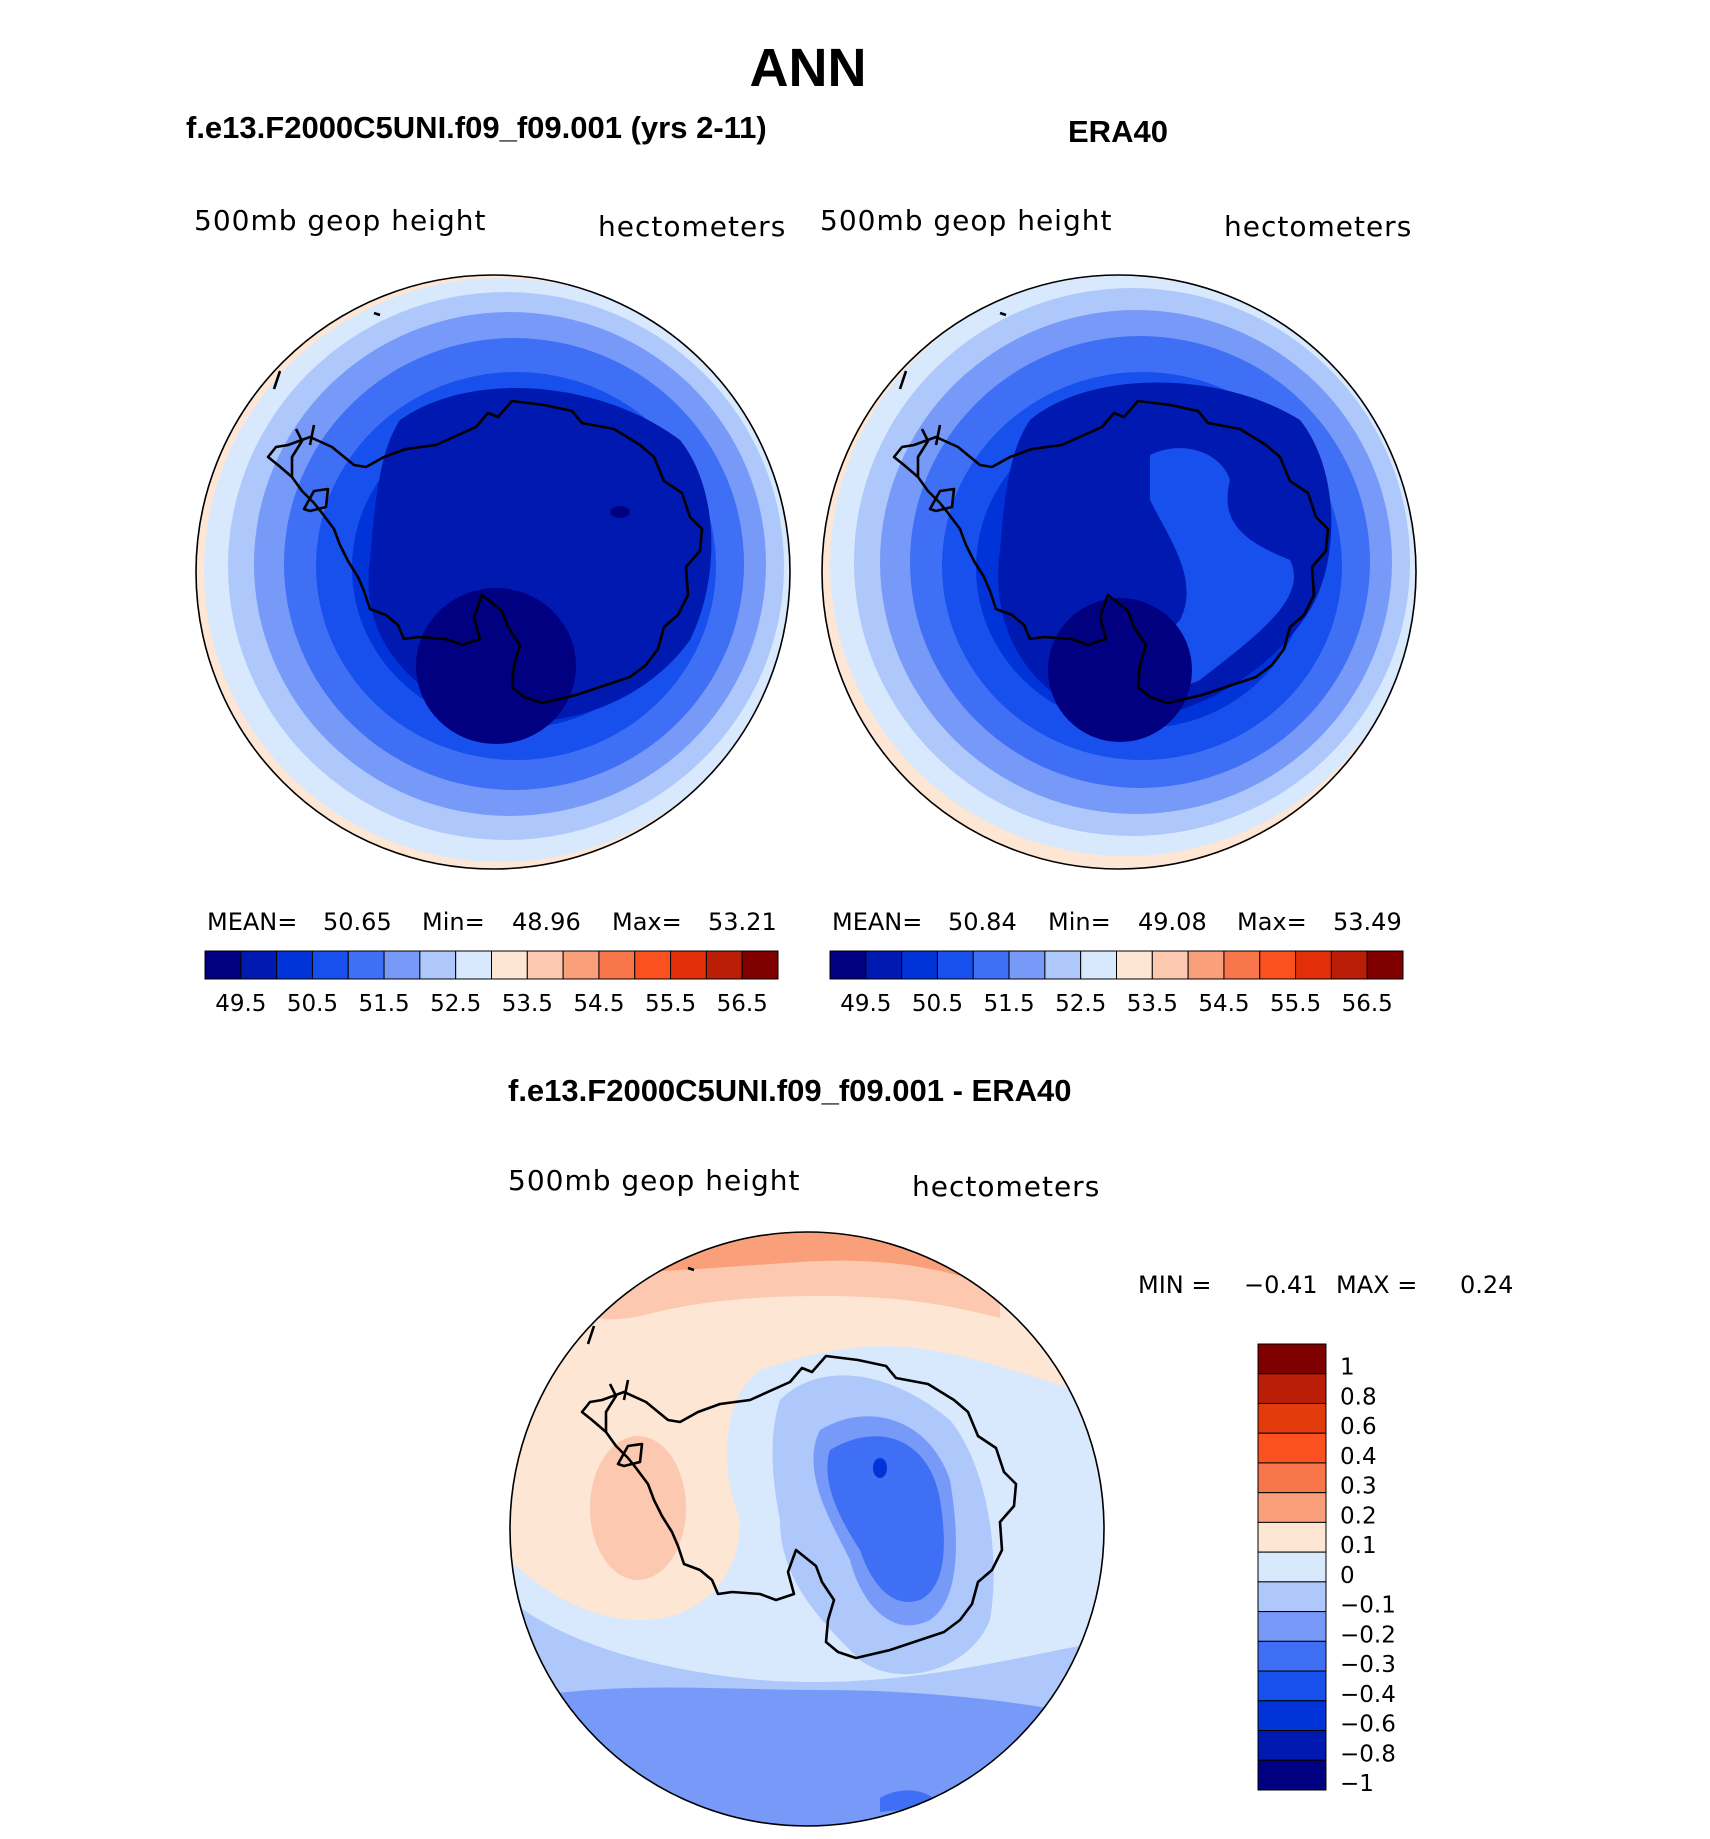 This screenshot has width=1710, height=1839. I want to click on left-colorbar-label: 56.5, so click(742, 1004).